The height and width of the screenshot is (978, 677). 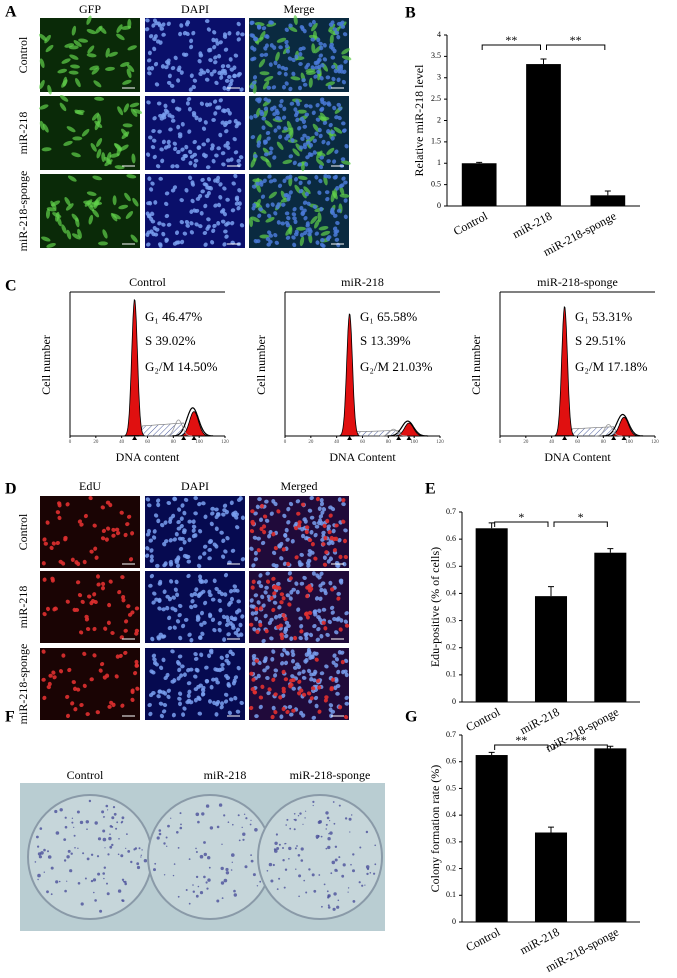 I want to click on panel-letter: D, so click(x=11, y=489).